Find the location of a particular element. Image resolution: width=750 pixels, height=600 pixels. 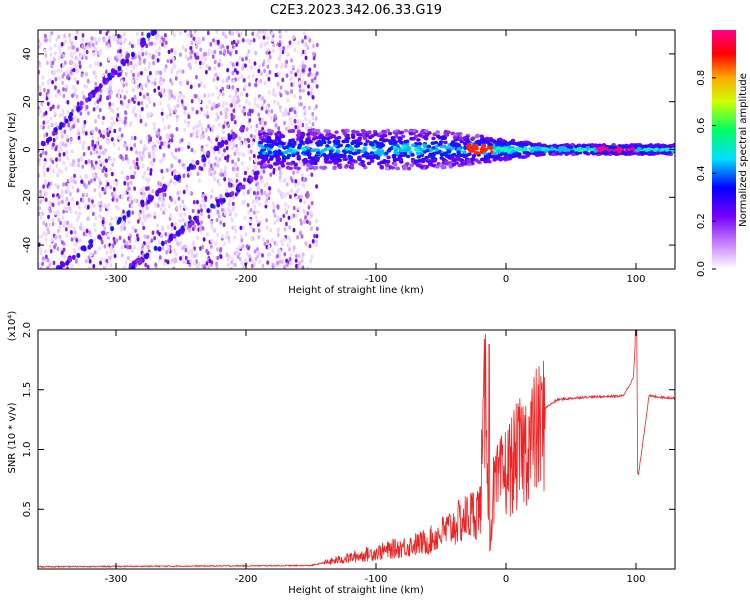

colorbar-tick-label: 0.8 is located at coordinates (701, 78).